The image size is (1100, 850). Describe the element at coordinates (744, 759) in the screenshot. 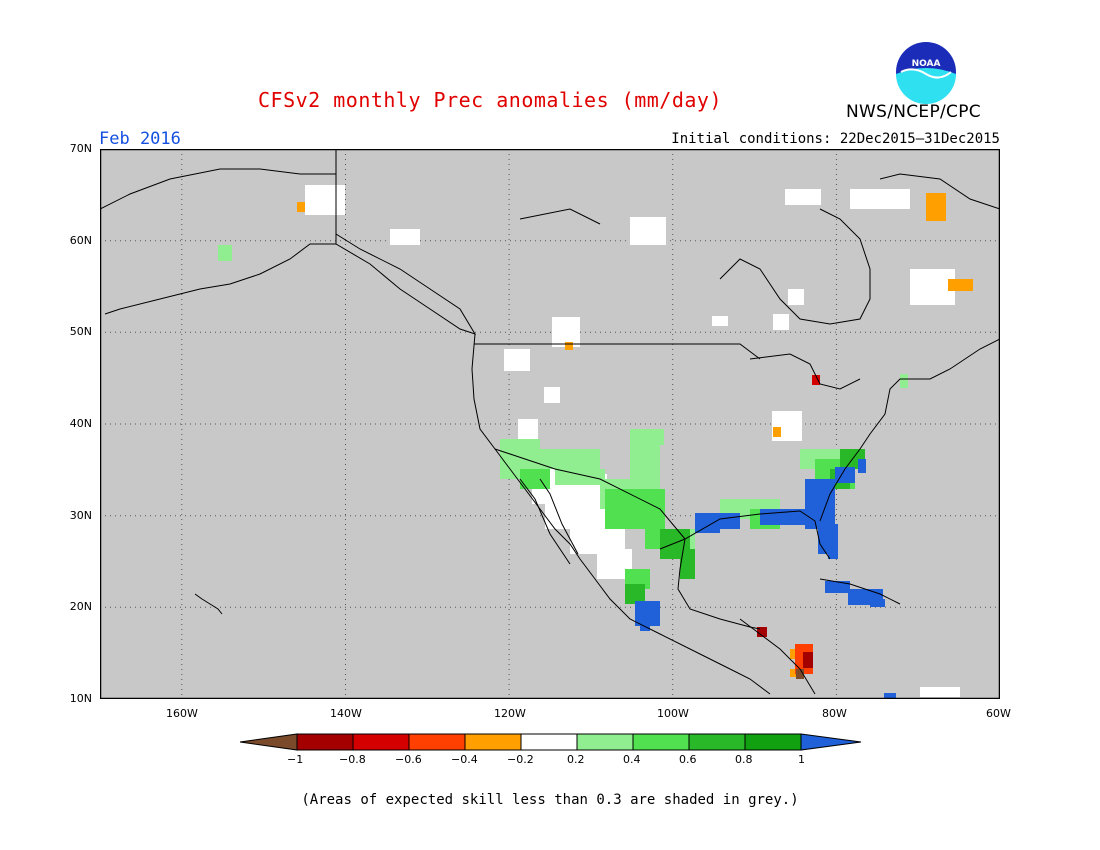

I see `colorbar-label: 0.8` at that location.